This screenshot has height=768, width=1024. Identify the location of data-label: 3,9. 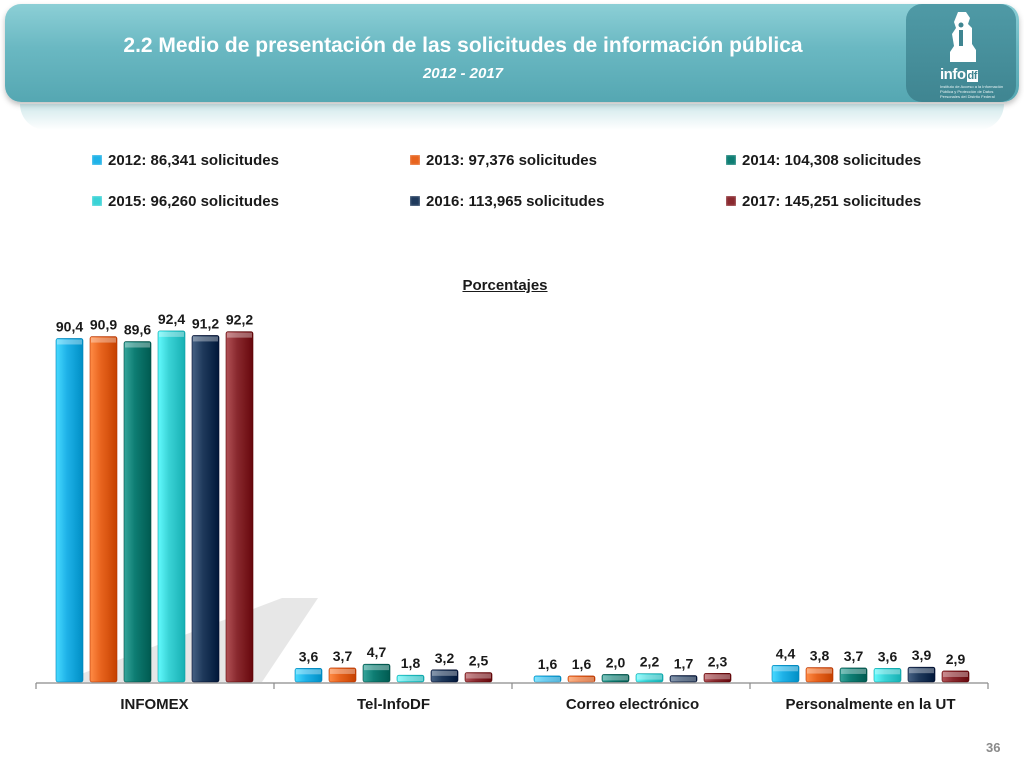
(922, 655).